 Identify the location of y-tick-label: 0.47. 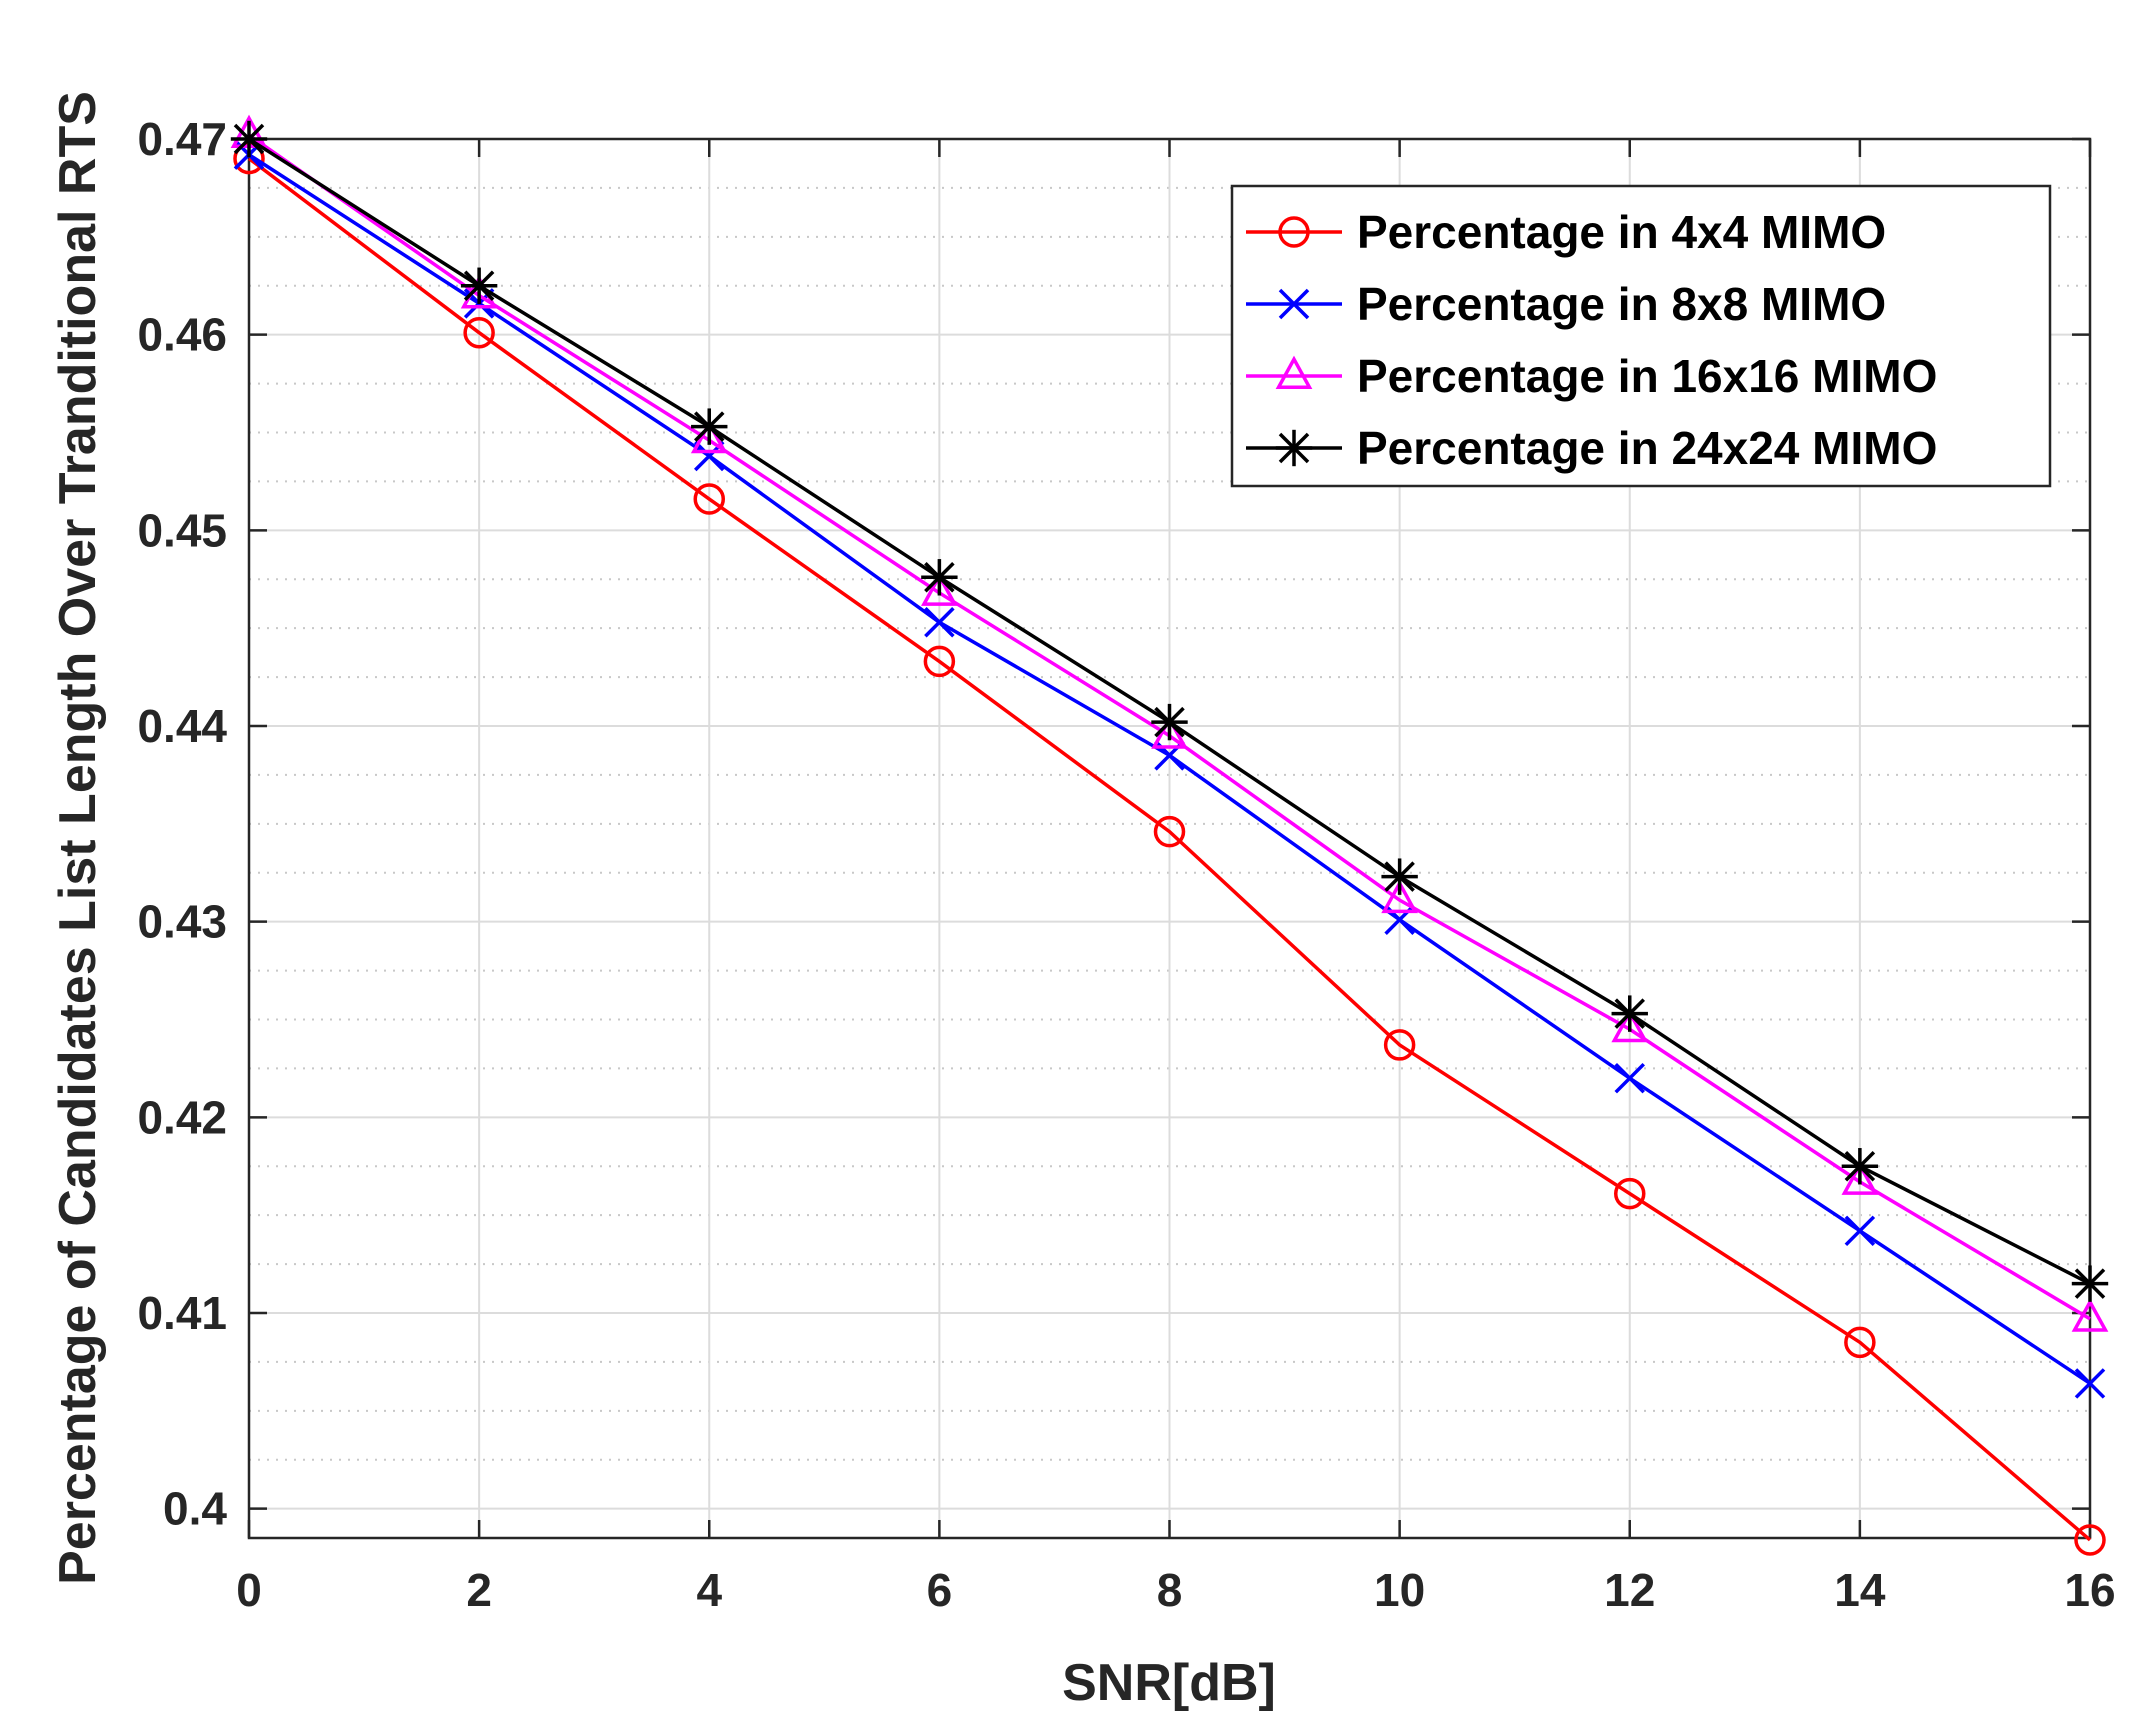
(182, 139).